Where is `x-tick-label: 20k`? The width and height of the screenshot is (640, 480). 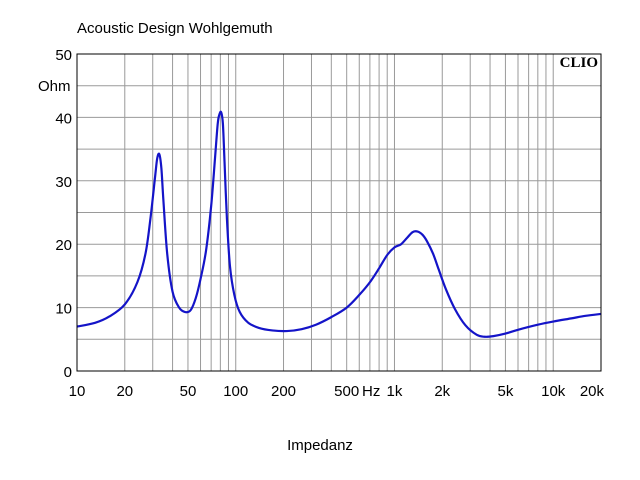 x-tick-label: 20k is located at coordinates (592, 391).